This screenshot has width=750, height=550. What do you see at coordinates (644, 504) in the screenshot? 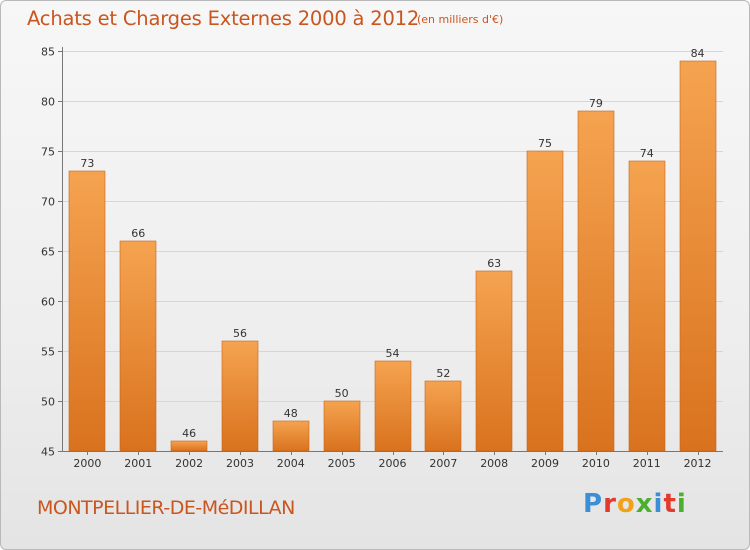
I see `logo-letter: x` at bounding box center [644, 504].